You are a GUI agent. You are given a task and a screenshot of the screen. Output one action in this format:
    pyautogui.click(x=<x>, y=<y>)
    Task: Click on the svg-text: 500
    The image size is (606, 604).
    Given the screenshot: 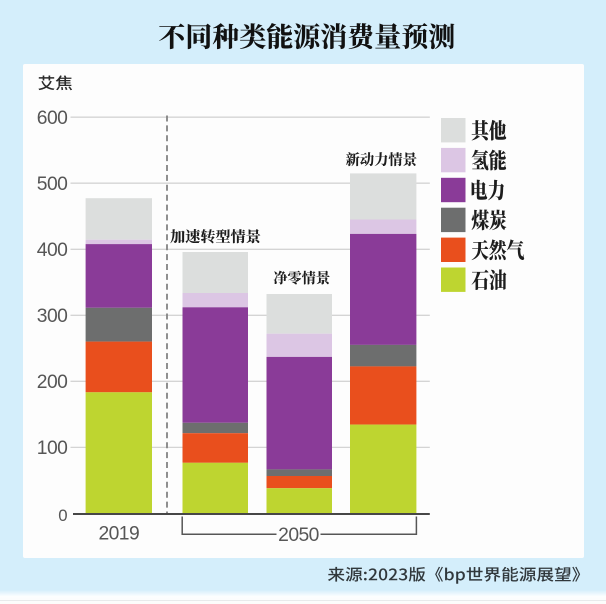 What is the action you would take?
    pyautogui.click(x=52, y=184)
    